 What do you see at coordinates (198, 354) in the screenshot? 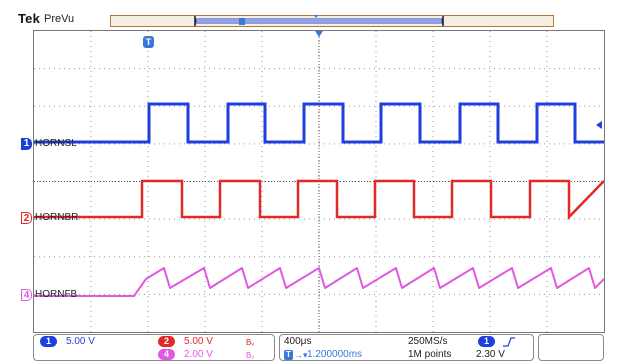
I see `ch4-scale-value: 2.00 V` at bounding box center [198, 354].